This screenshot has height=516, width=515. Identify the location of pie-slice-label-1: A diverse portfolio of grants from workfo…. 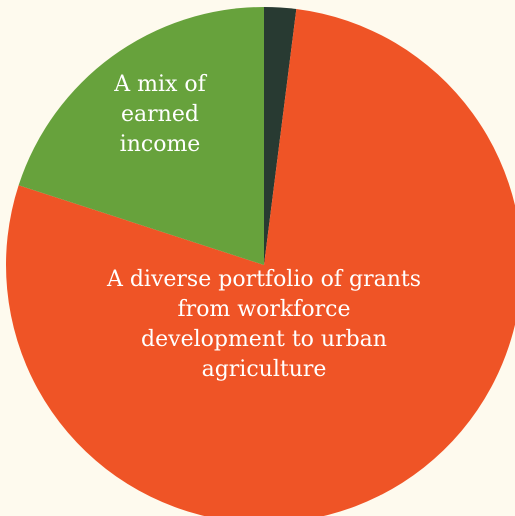
(263, 324).